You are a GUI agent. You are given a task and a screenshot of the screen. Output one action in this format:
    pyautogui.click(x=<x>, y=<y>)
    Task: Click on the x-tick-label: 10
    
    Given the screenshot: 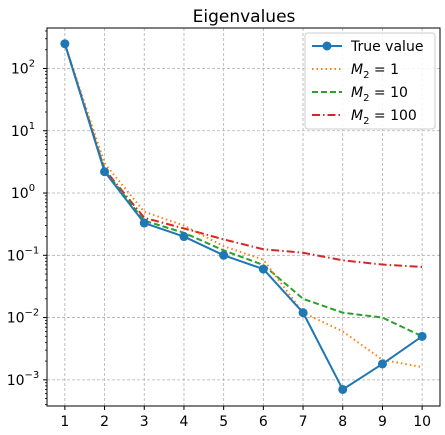 What is the action you would take?
    pyautogui.click(x=422, y=422)
    